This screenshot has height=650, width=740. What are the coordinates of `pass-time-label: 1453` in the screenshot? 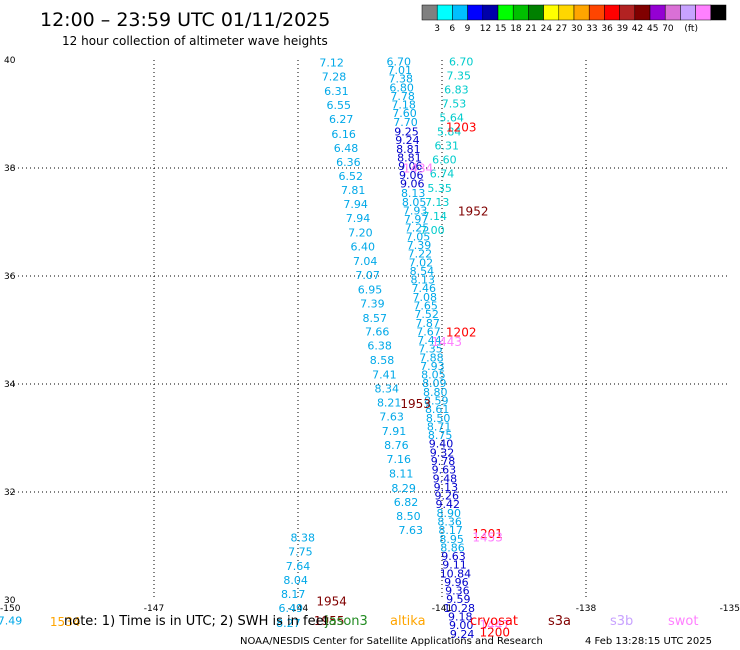 It's located at (487, 538).